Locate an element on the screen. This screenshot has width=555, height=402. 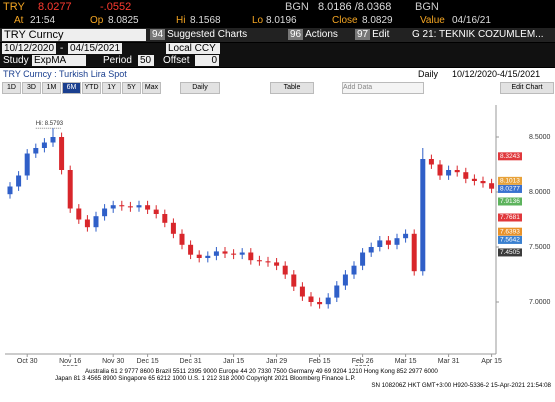
price-tag-label: 8.0277 is located at coordinates (510, 189).